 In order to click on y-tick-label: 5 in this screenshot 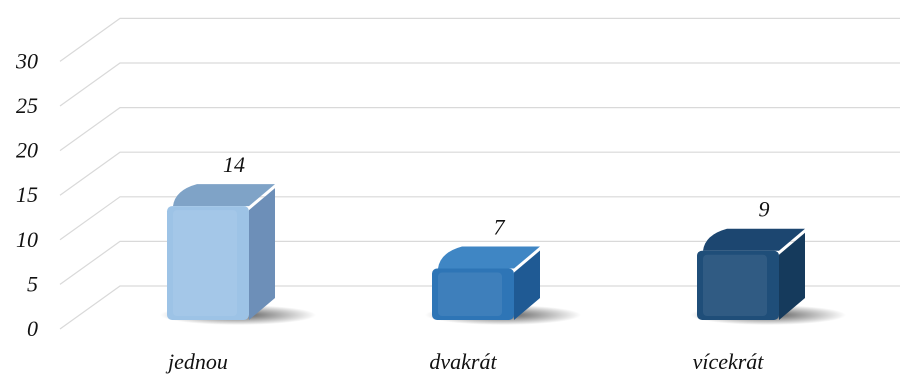, I will do `click(32, 283)`.